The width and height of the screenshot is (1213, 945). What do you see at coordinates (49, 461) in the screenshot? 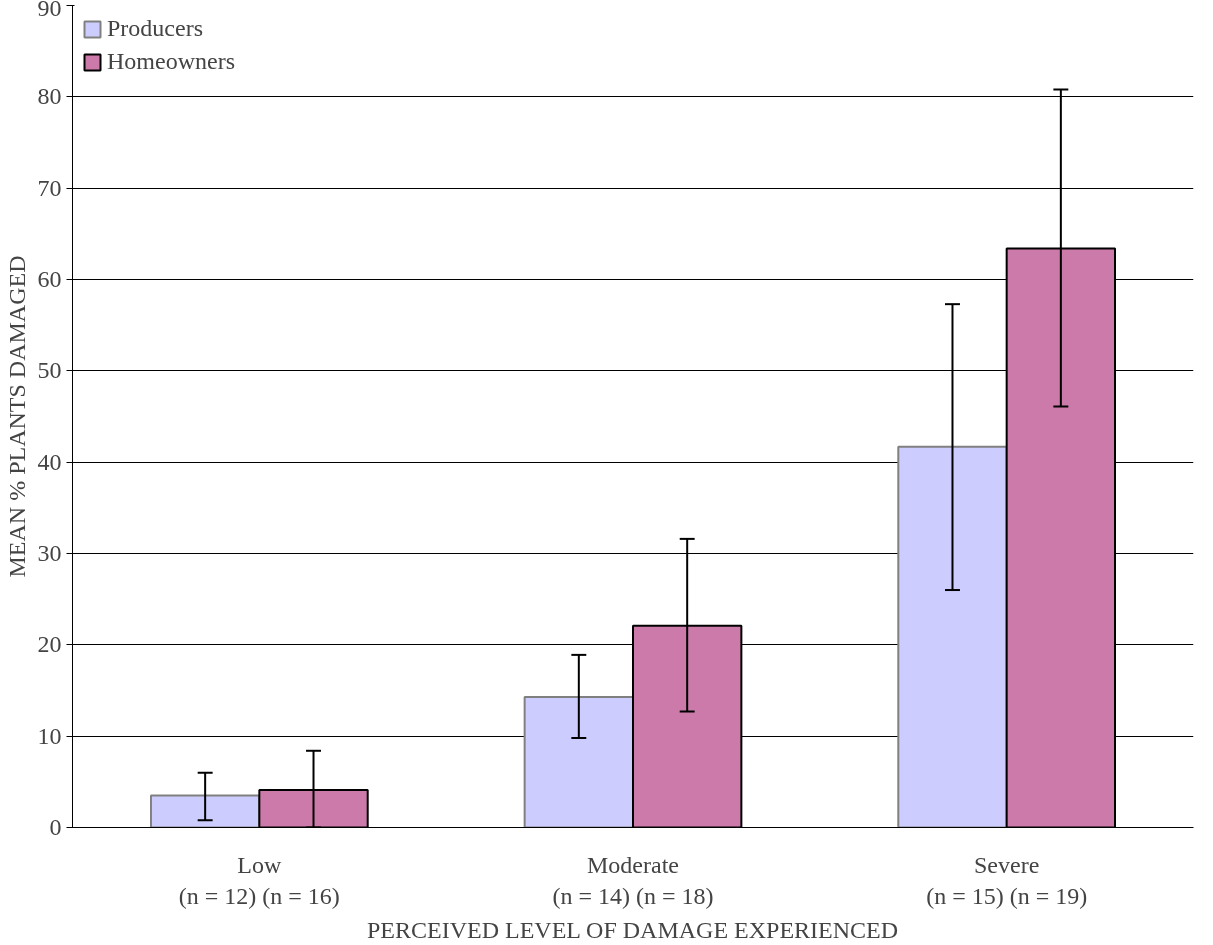
I see `y-tick-label: 40` at bounding box center [49, 461].